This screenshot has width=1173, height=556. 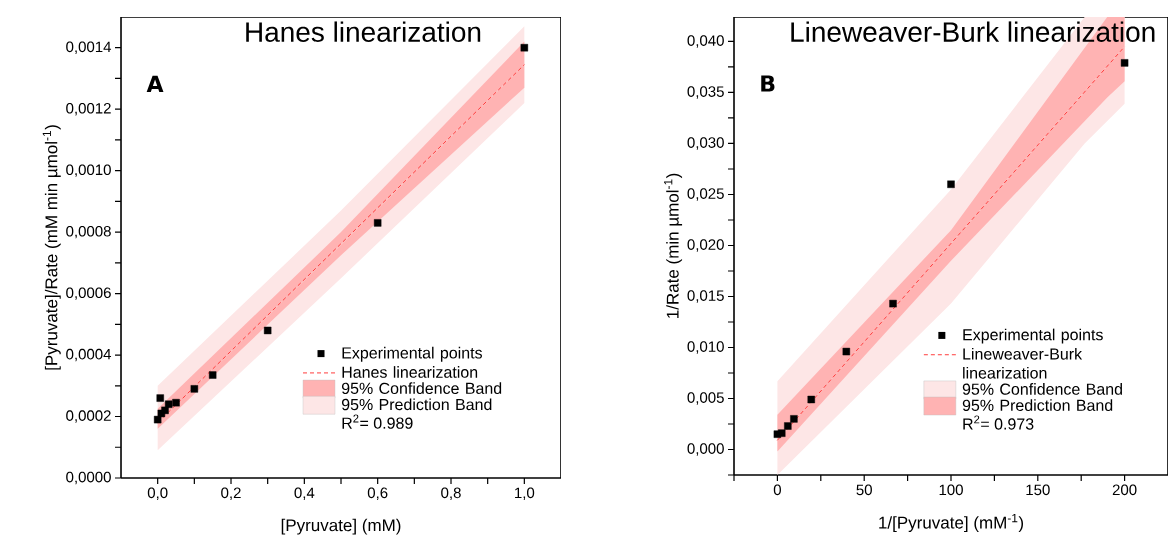 What do you see at coordinates (973, 31) in the screenshot?
I see `chart-title: Lineweaver-Burk linearization` at bounding box center [973, 31].